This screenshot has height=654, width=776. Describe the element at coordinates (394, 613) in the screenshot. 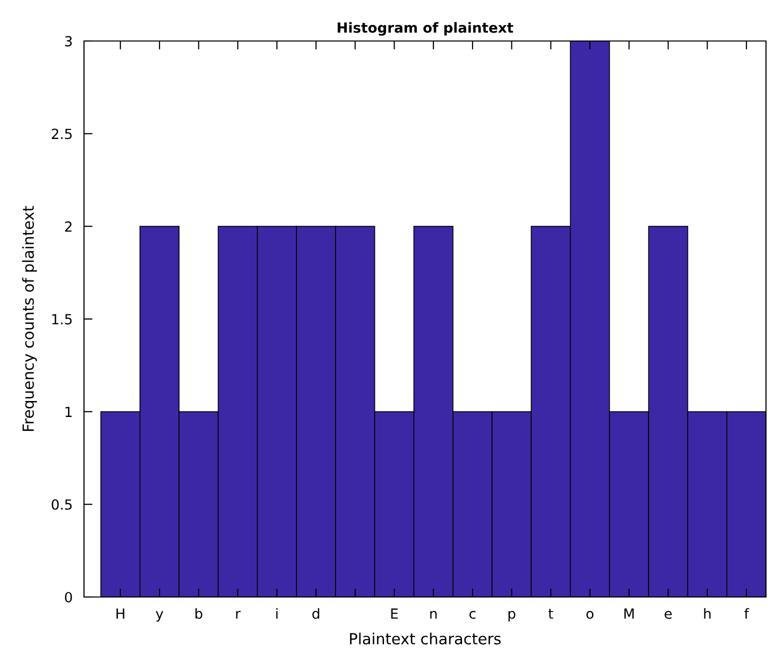

I see `x-tick-label: E` at that location.